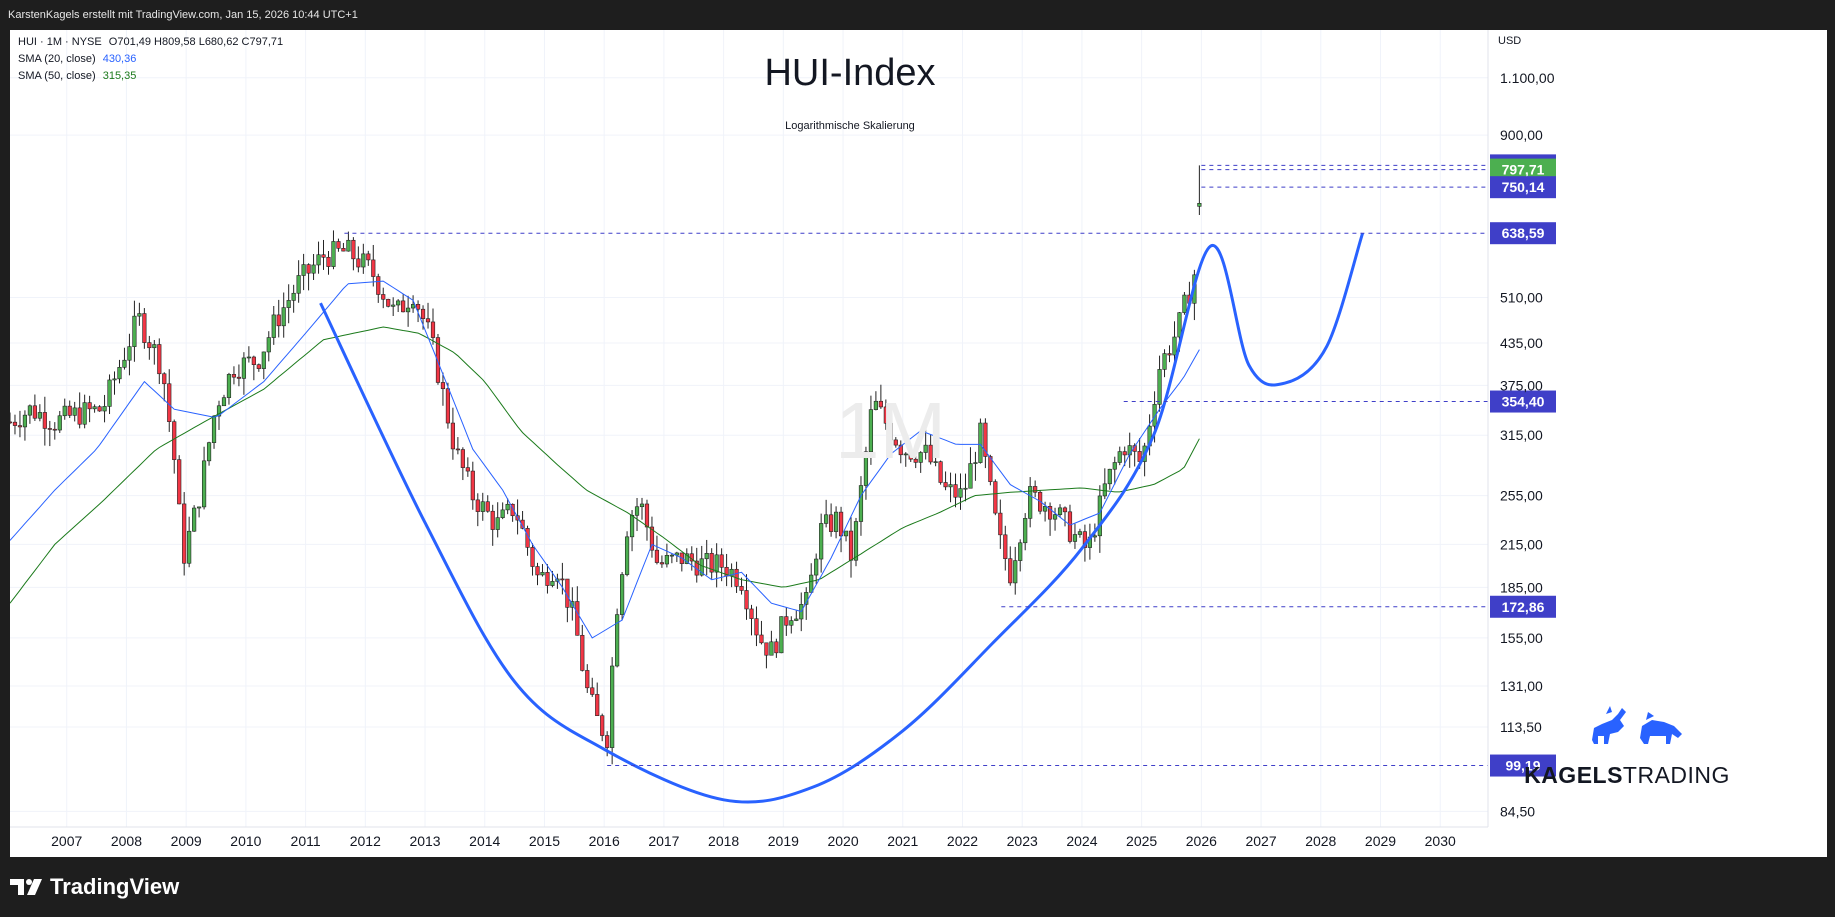 The width and height of the screenshot is (1835, 917). I want to click on chart-title: HUI-Index, so click(850, 73).